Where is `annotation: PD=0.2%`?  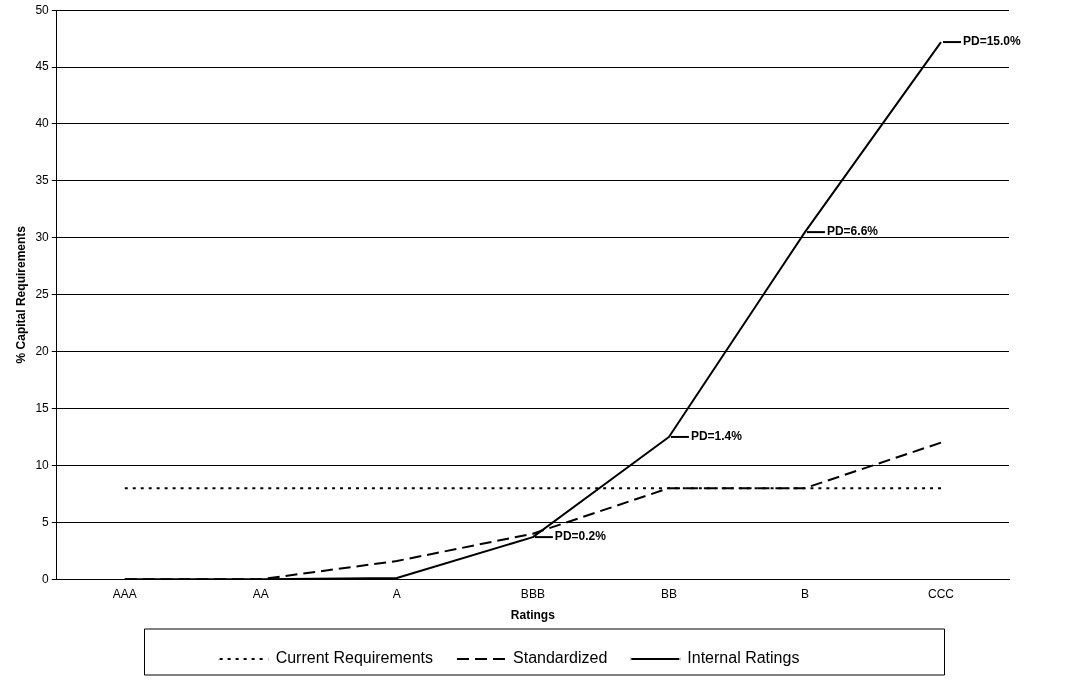 annotation: PD=0.2% is located at coordinates (580, 536).